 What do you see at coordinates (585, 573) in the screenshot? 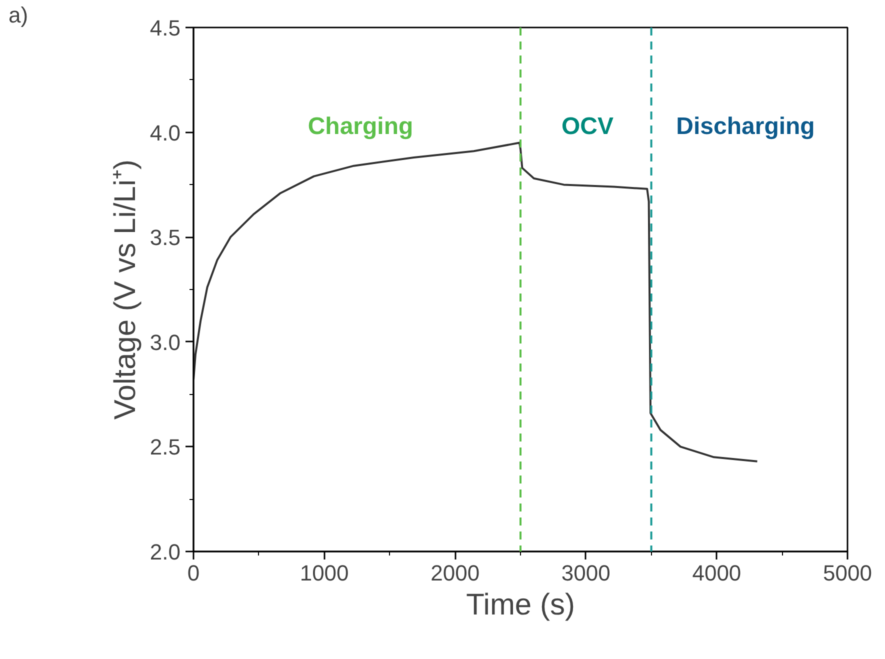
I see `x-tick-label: 3000` at bounding box center [585, 573].